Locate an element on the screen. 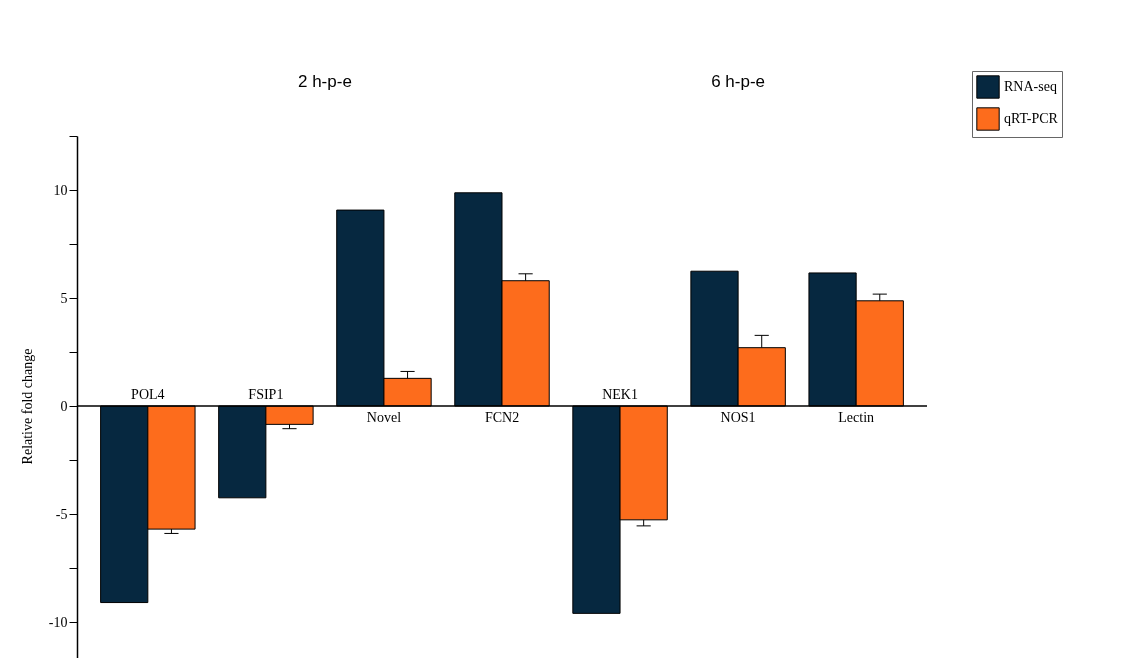  y-tick-label: 10 is located at coordinates (60, 190).